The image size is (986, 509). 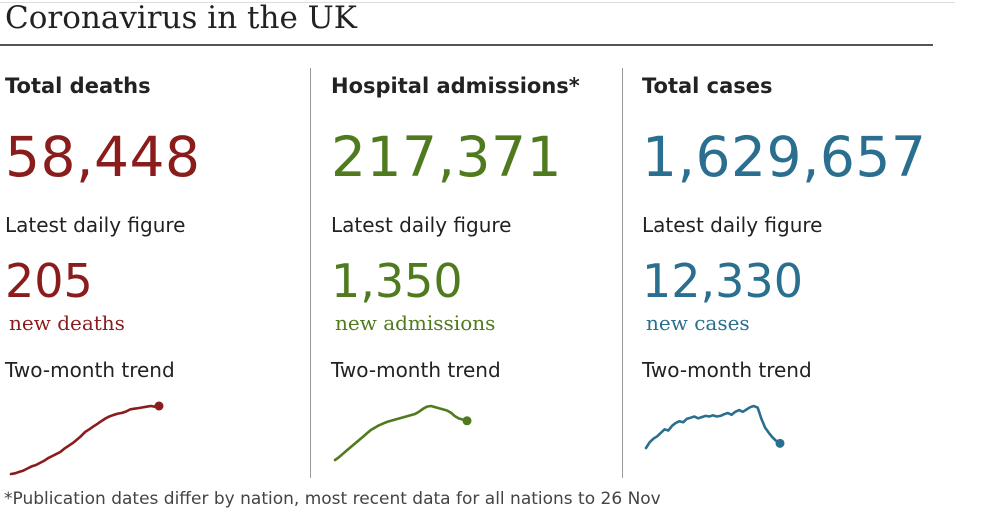 What do you see at coordinates (446, 157) in the screenshot?
I see `total-value: 217,371` at bounding box center [446, 157].